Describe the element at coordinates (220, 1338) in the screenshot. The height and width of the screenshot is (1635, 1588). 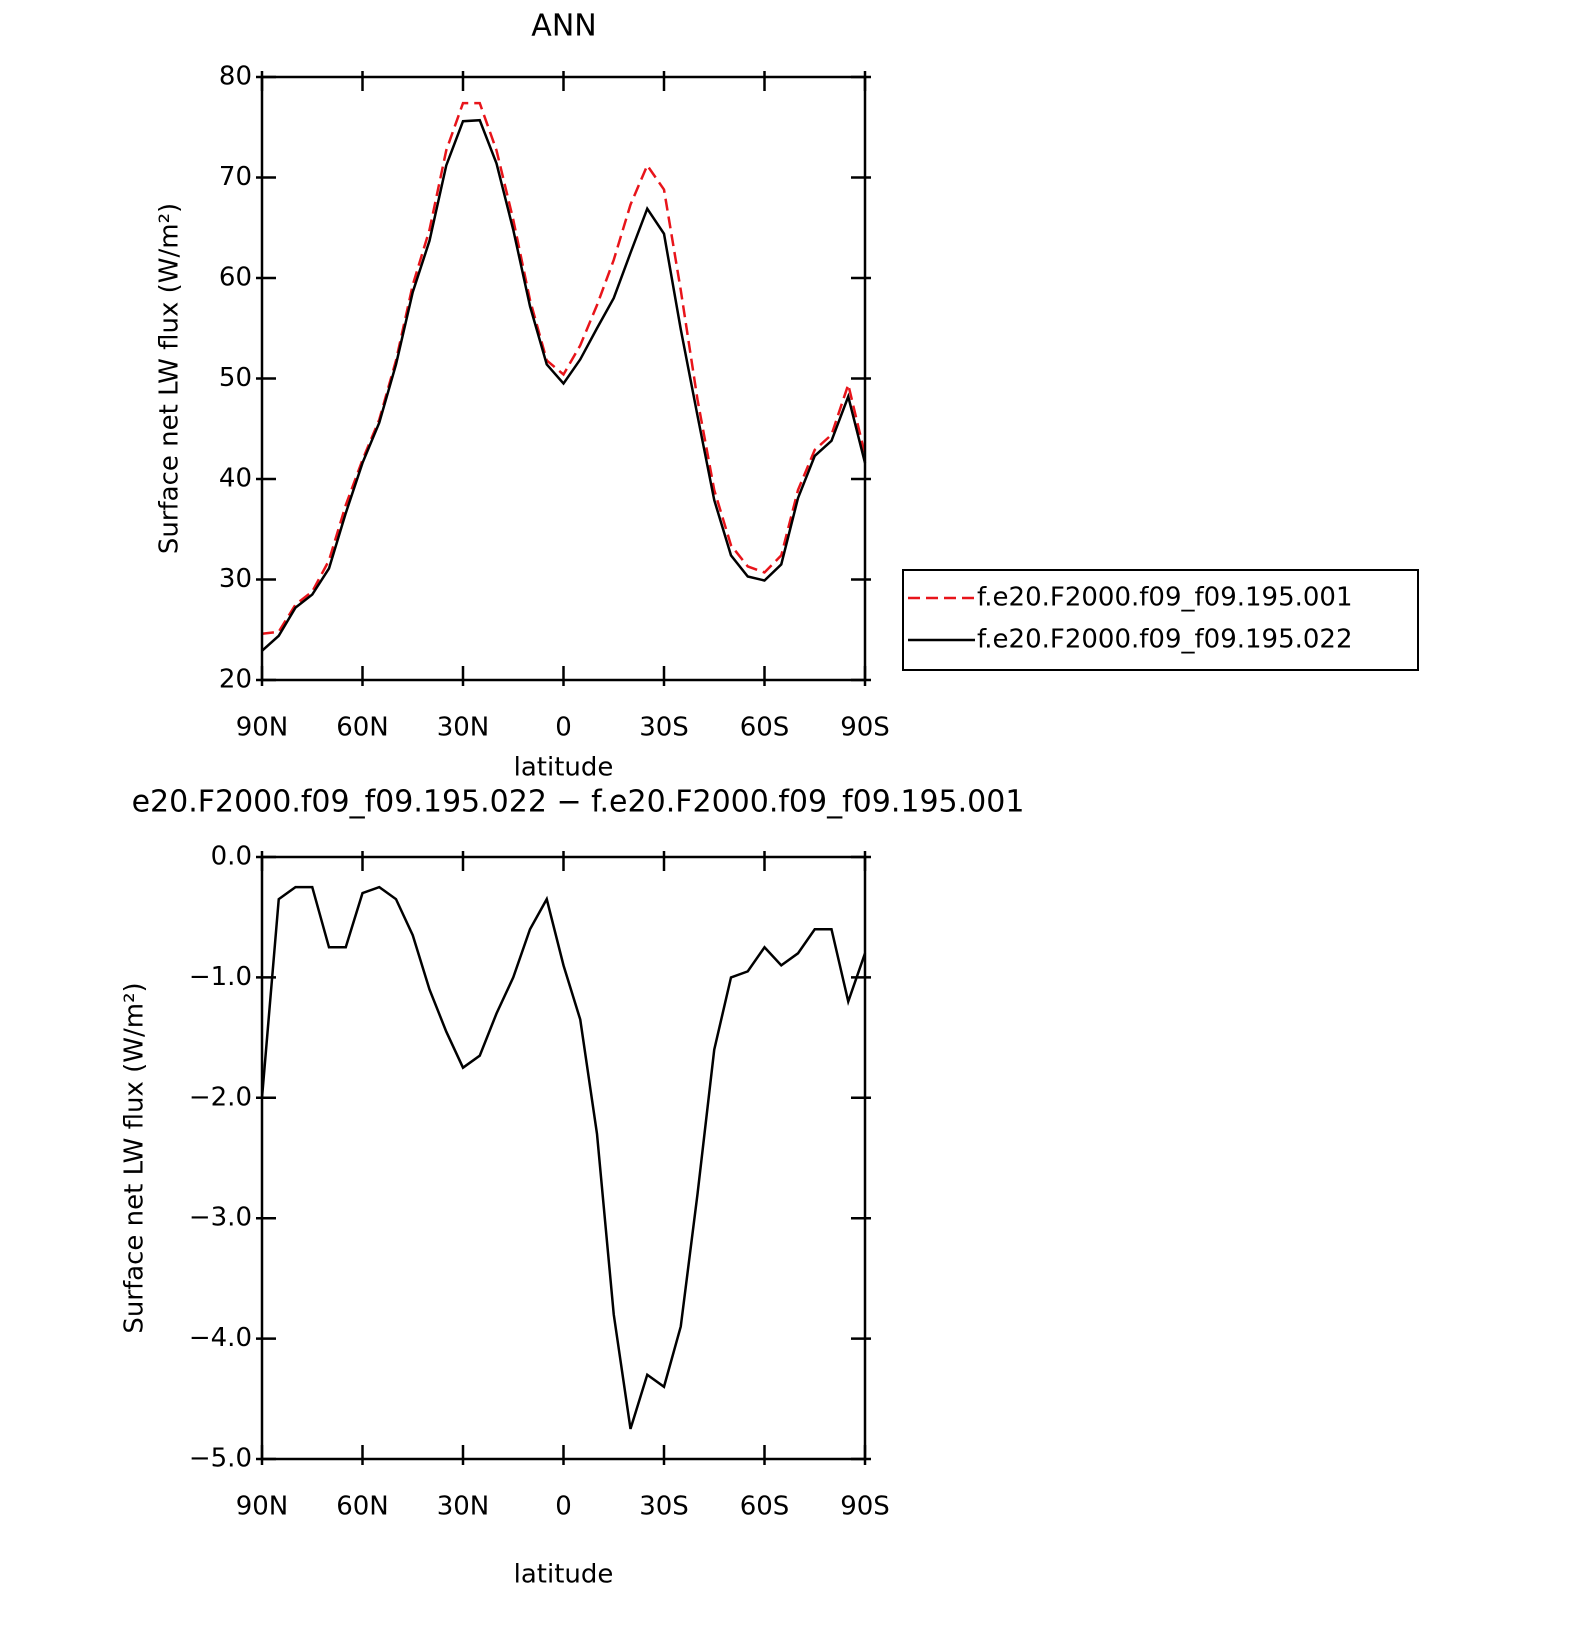
I see `y-tick-label: −4.0` at that location.